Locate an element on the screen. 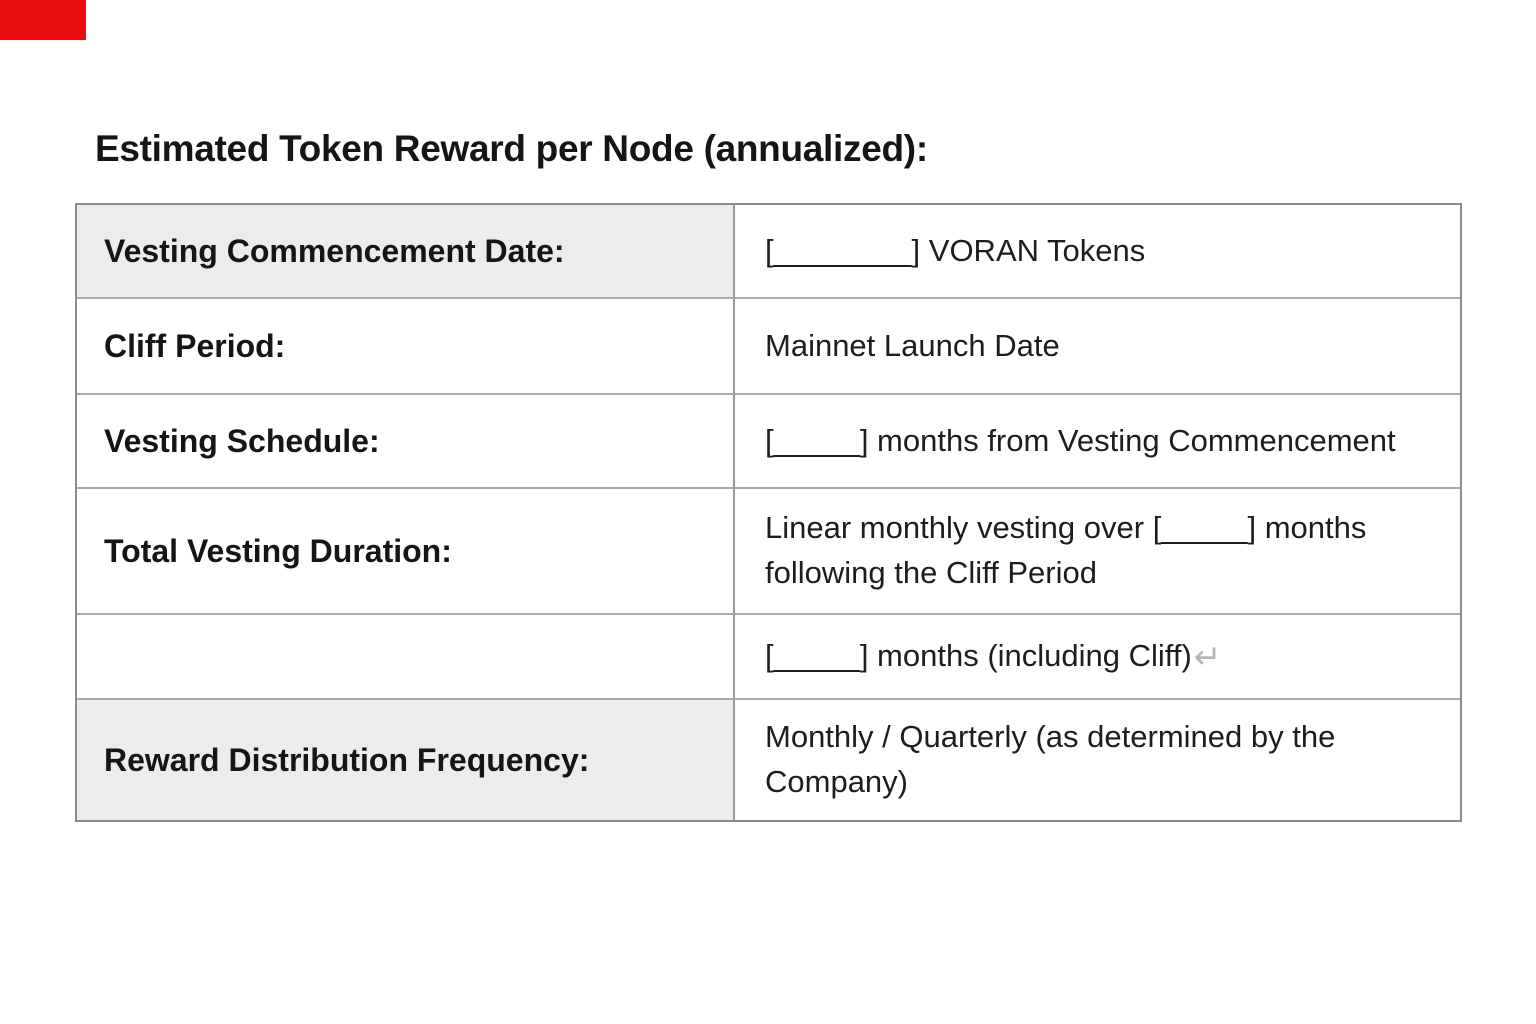  row-value: [_____] months from Vesting Commencement is located at coordinates (1080, 440).